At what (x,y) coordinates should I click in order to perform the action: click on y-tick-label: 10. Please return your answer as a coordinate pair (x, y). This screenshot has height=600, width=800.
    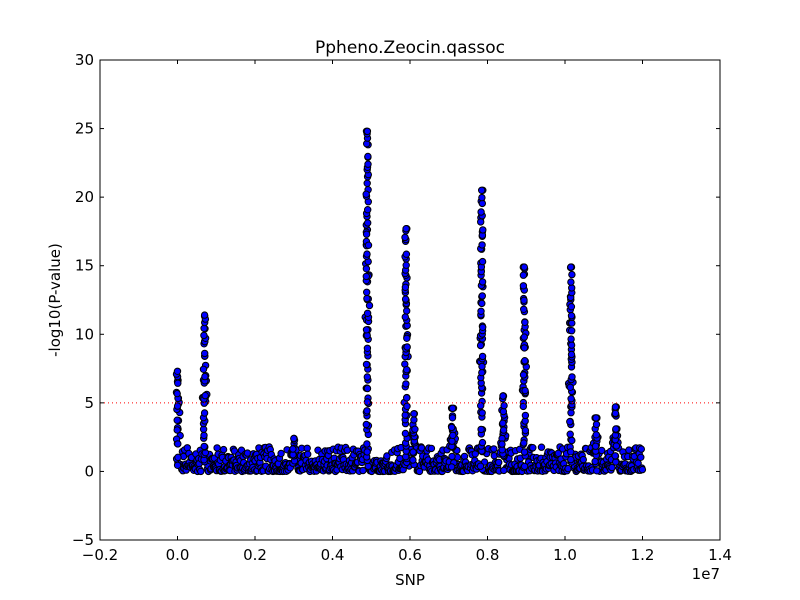
    Looking at the image, I should click on (84, 334).